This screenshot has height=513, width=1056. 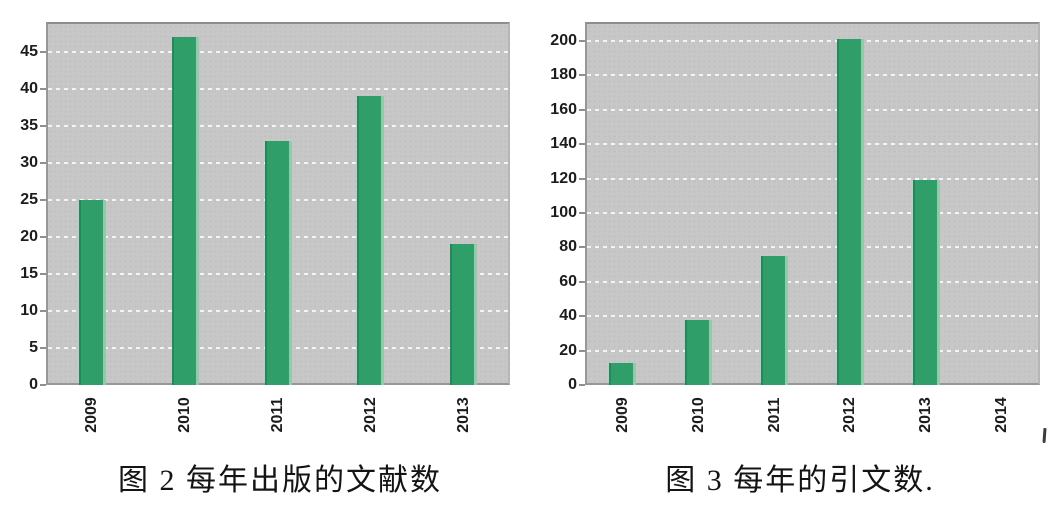 I want to click on y-tick-label: 25, so click(x=29, y=199).